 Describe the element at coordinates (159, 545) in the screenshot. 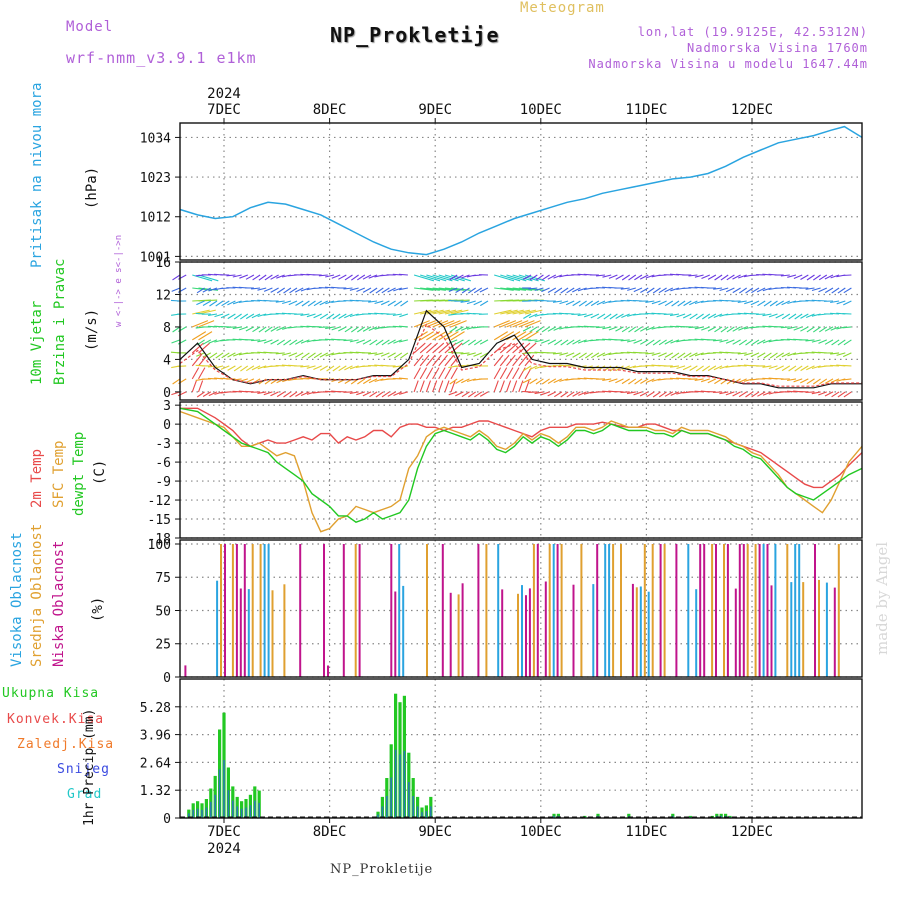

I see `clouds-ytick-label: 100` at that location.